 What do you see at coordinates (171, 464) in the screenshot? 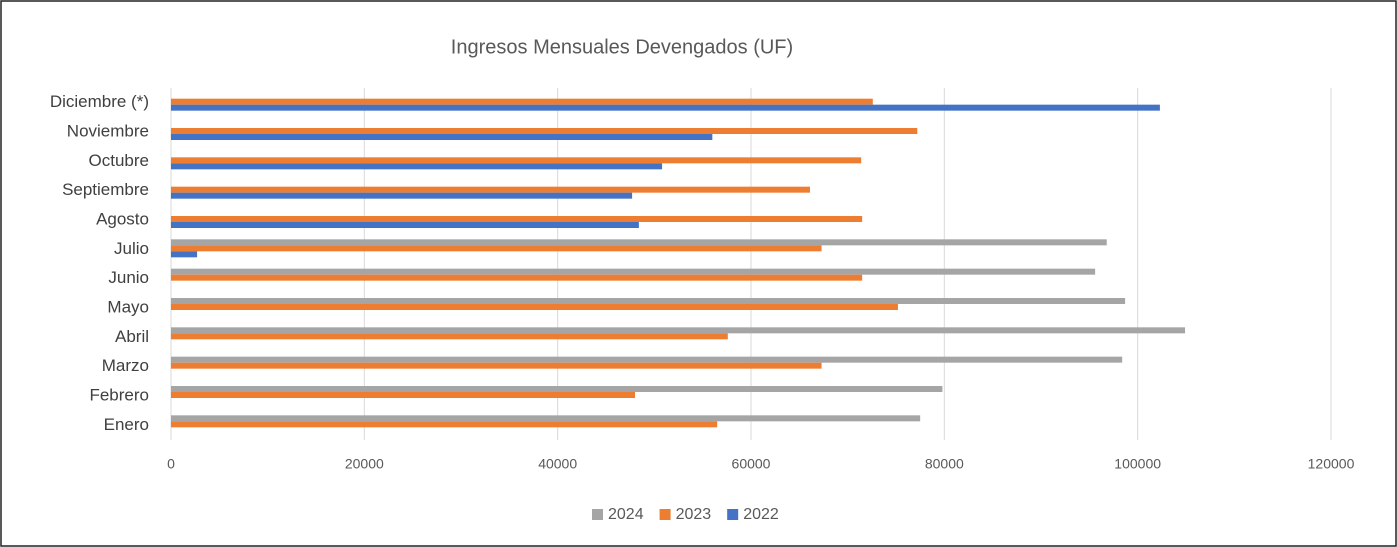
I see `x-tick-label: 0` at bounding box center [171, 464].